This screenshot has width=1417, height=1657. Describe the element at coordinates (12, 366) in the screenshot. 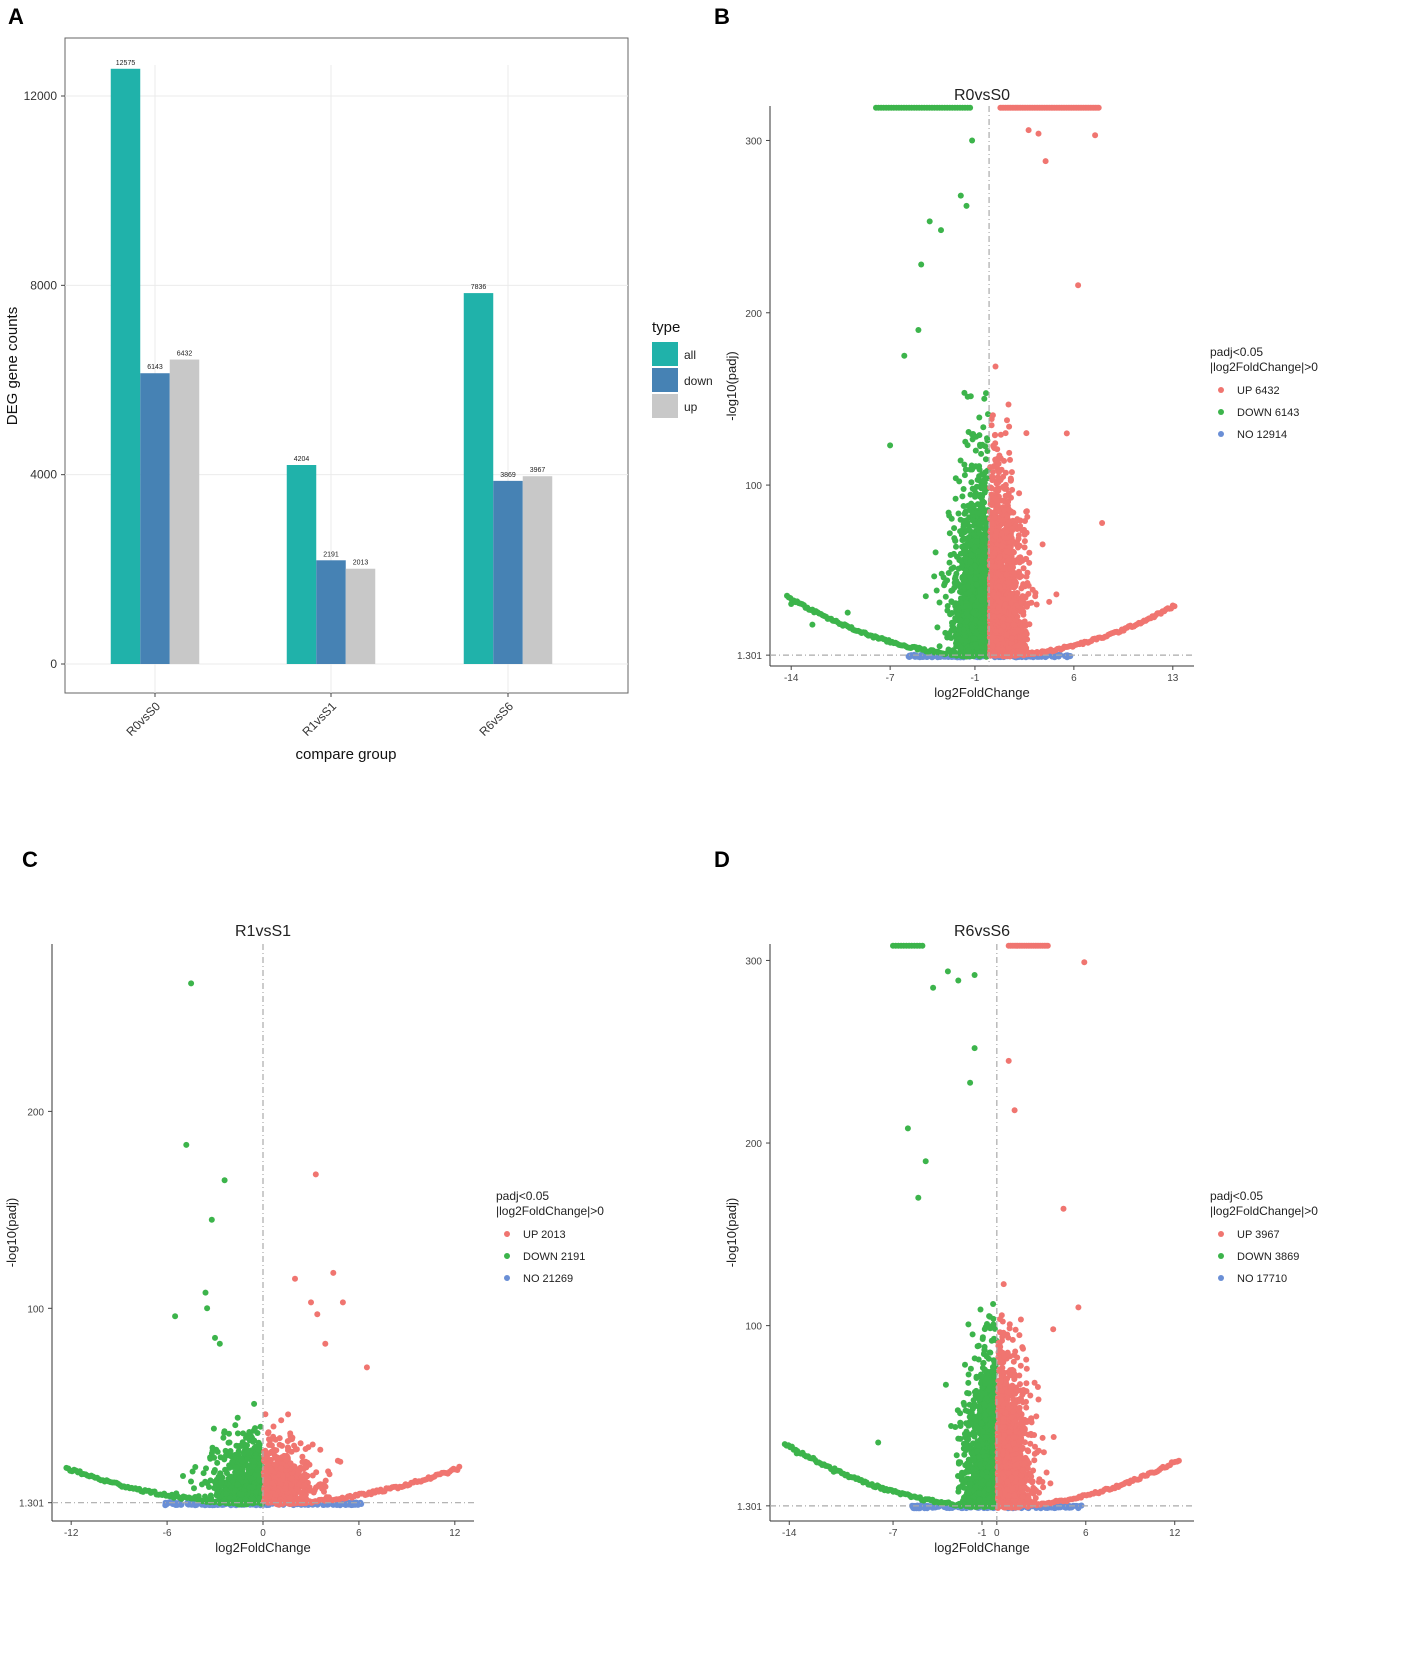

I see `y-axis-title: DEG gene counts` at that location.